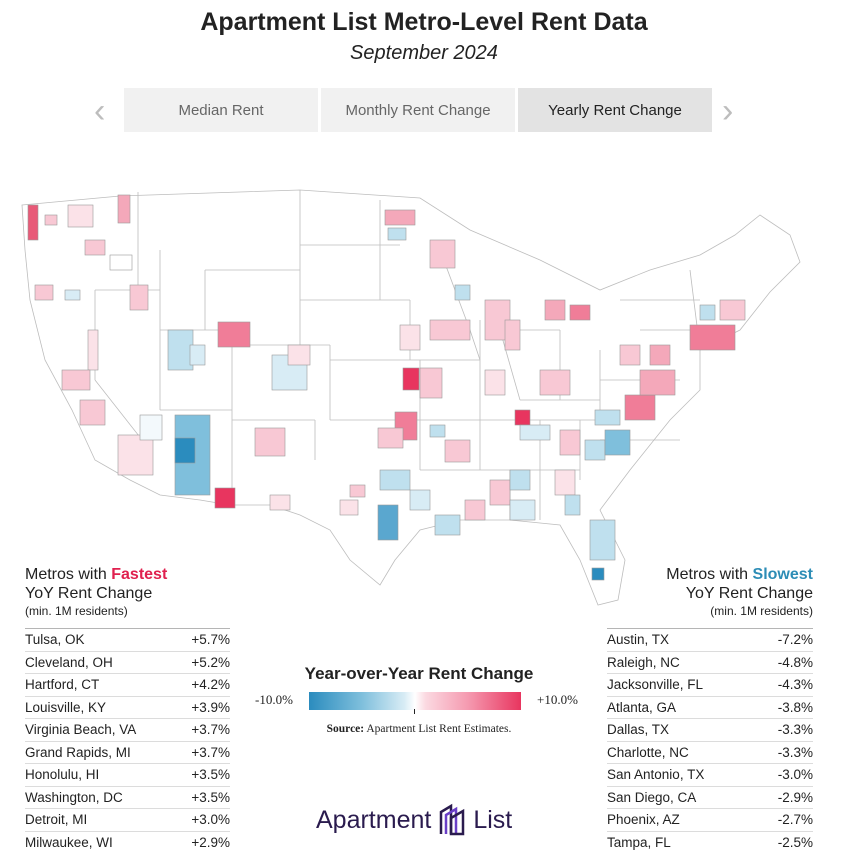  Describe the element at coordinates (68, 574) in the screenshot. I see `fastest-heading-prefix: Metros with` at that location.